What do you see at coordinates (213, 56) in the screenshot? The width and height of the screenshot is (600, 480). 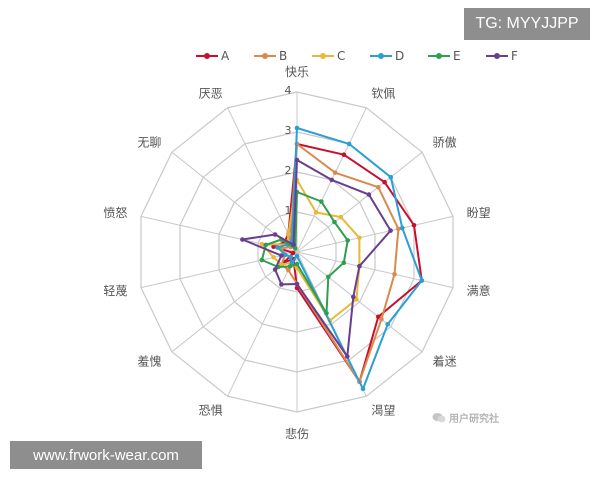 I see `legend-item-A: A` at bounding box center [213, 56].